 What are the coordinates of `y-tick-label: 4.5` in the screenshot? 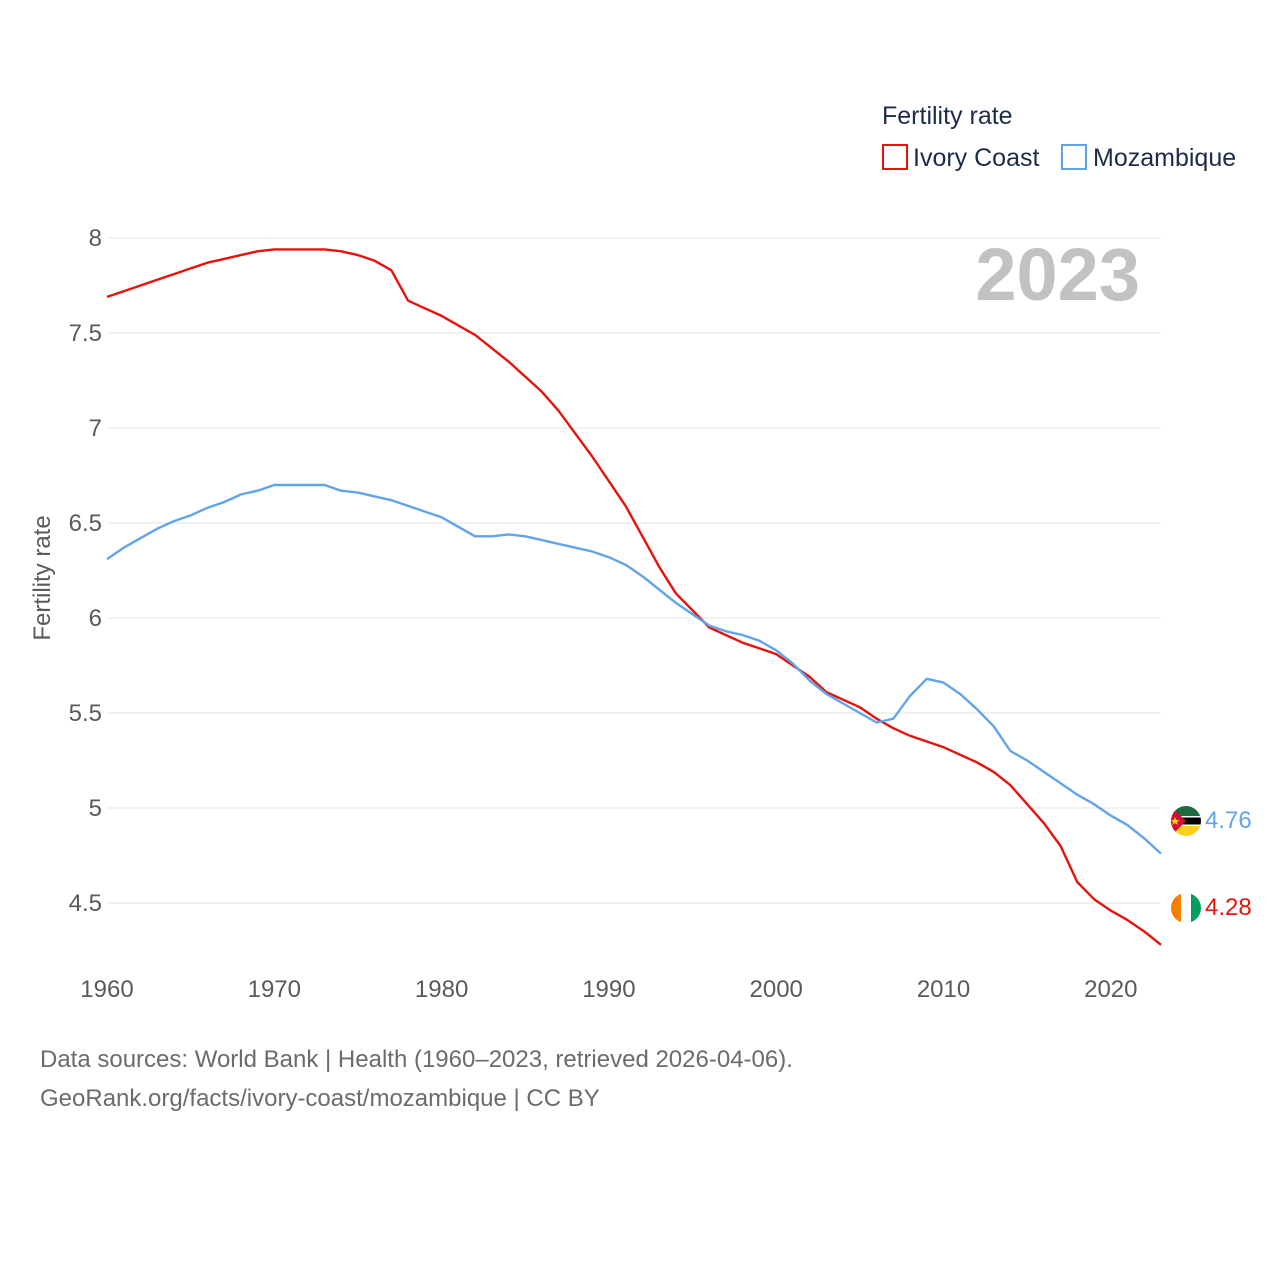 It's located at (85, 903).